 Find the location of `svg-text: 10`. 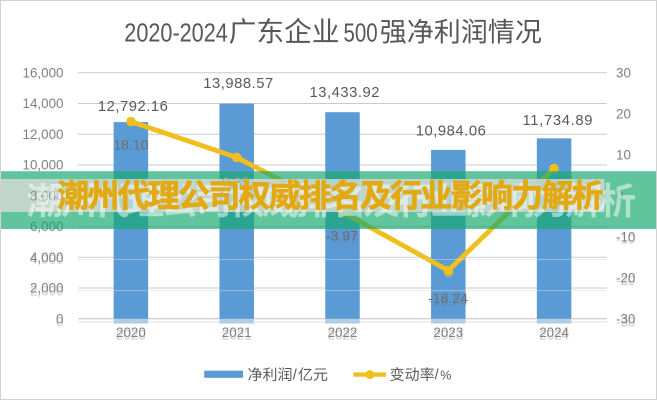

svg-text: 10 is located at coordinates (623, 154).